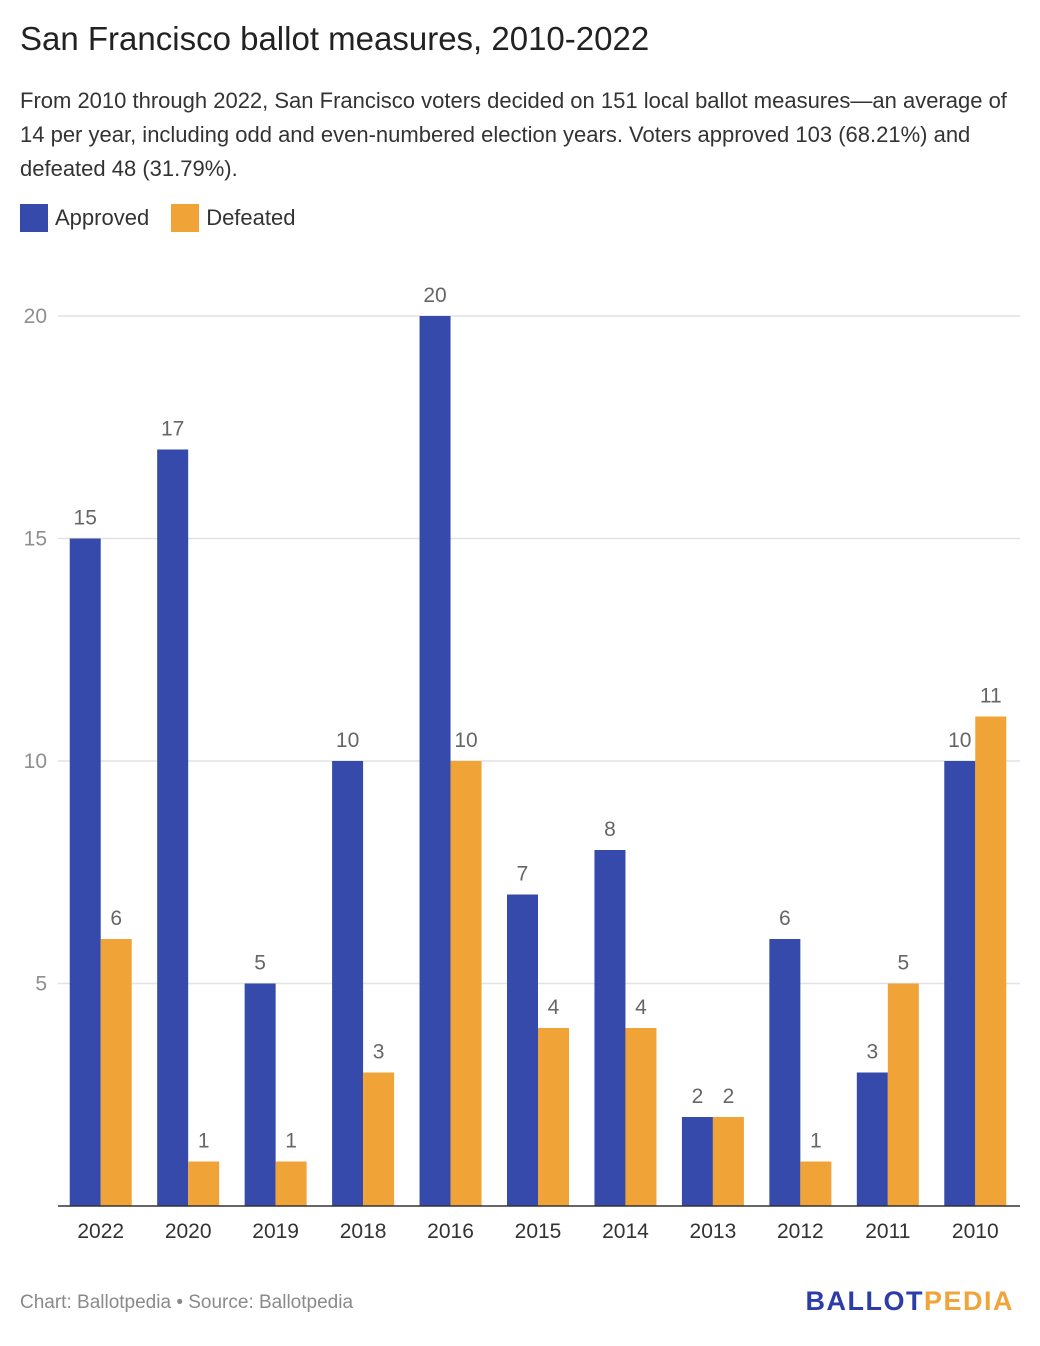 Image resolution: width=1040 pixels, height=1346 pixels. Describe the element at coordinates (379, 1139) in the screenshot. I see `bar-defeated-2018` at that location.